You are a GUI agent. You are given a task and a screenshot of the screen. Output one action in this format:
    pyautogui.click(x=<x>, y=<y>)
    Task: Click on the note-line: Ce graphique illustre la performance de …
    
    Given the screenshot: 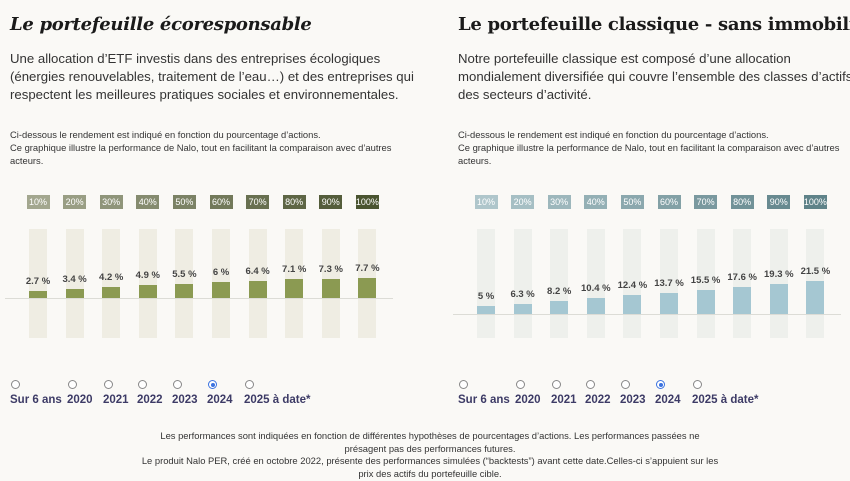 What is the action you would take?
    pyautogui.click(x=201, y=154)
    